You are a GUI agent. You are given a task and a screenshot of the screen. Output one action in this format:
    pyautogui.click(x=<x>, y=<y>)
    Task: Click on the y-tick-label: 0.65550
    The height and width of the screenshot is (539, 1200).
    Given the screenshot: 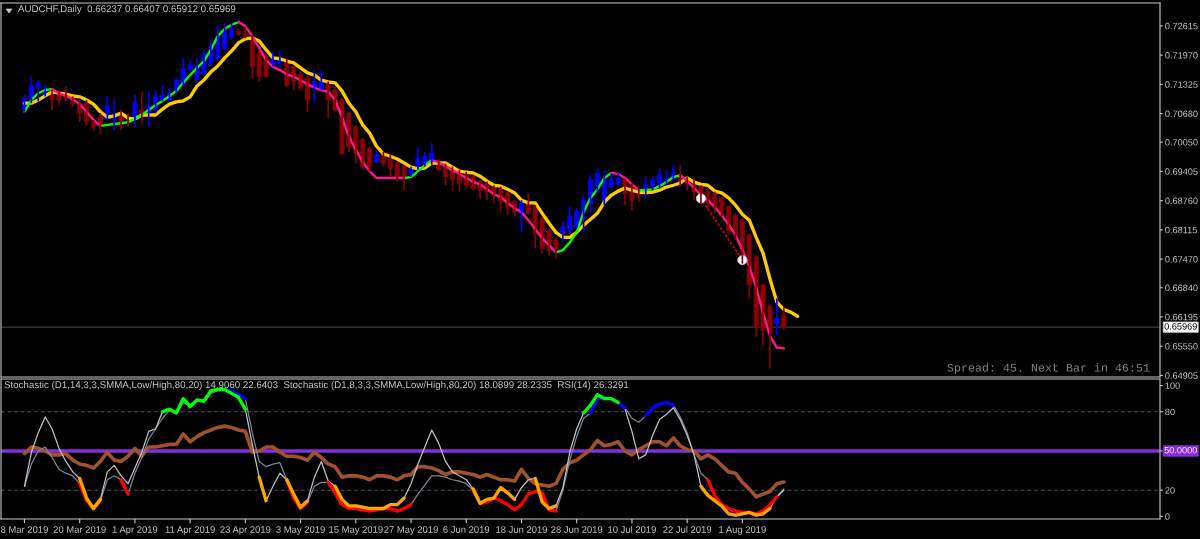 What is the action you would take?
    pyautogui.click(x=1181, y=346)
    